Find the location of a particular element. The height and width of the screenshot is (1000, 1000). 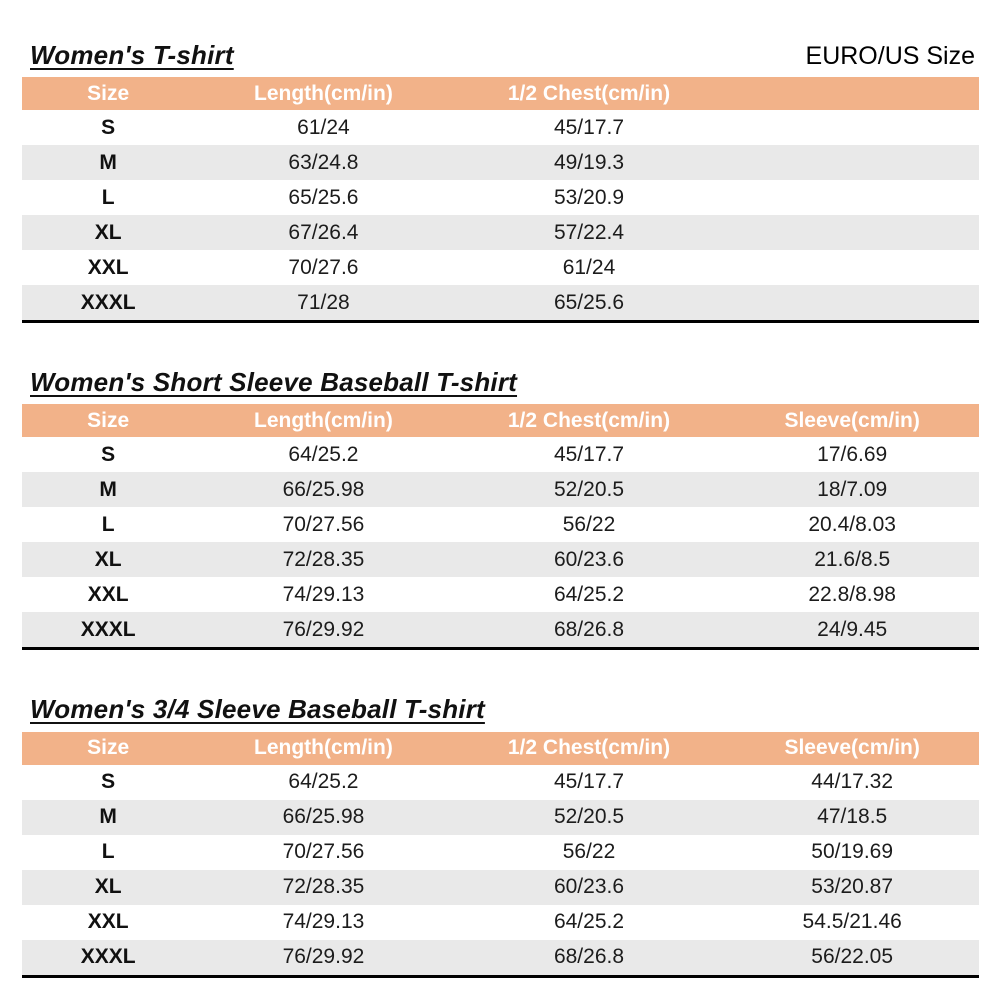

section-title-womens-short-sleeve-baseball-tshirt: Women's Short Sleeve Baseball T-shirt is located at coordinates (274, 382).